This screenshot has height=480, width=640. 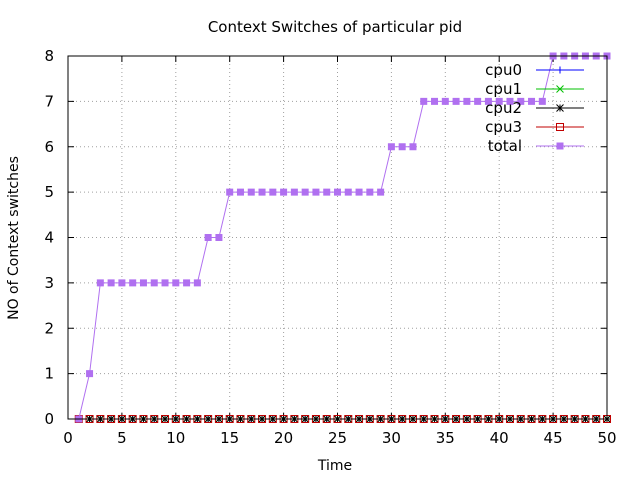 What do you see at coordinates (175, 438) in the screenshot?
I see `x-tick-label: 10` at bounding box center [175, 438].